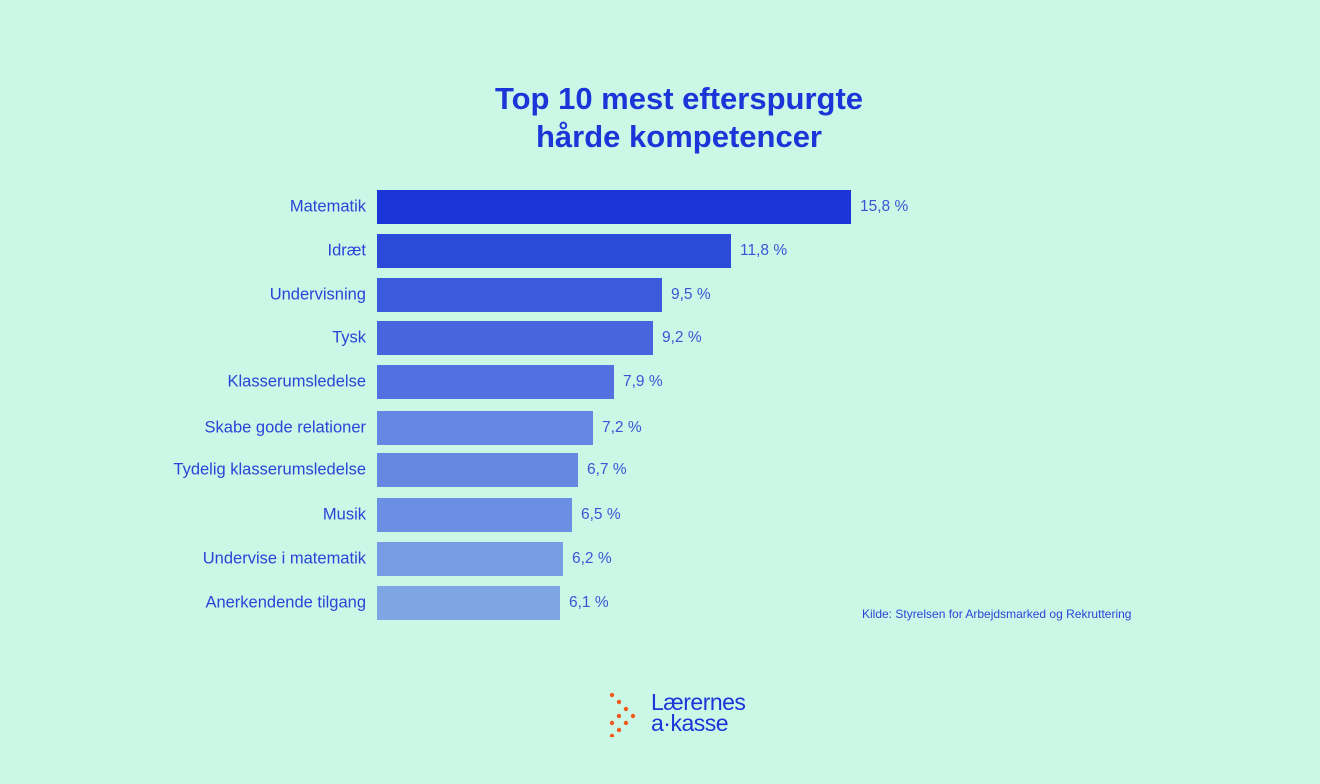 The image size is (1320, 784). What do you see at coordinates (269, 469) in the screenshot?
I see `category-label: Tydelig klasserumsledelse` at bounding box center [269, 469].